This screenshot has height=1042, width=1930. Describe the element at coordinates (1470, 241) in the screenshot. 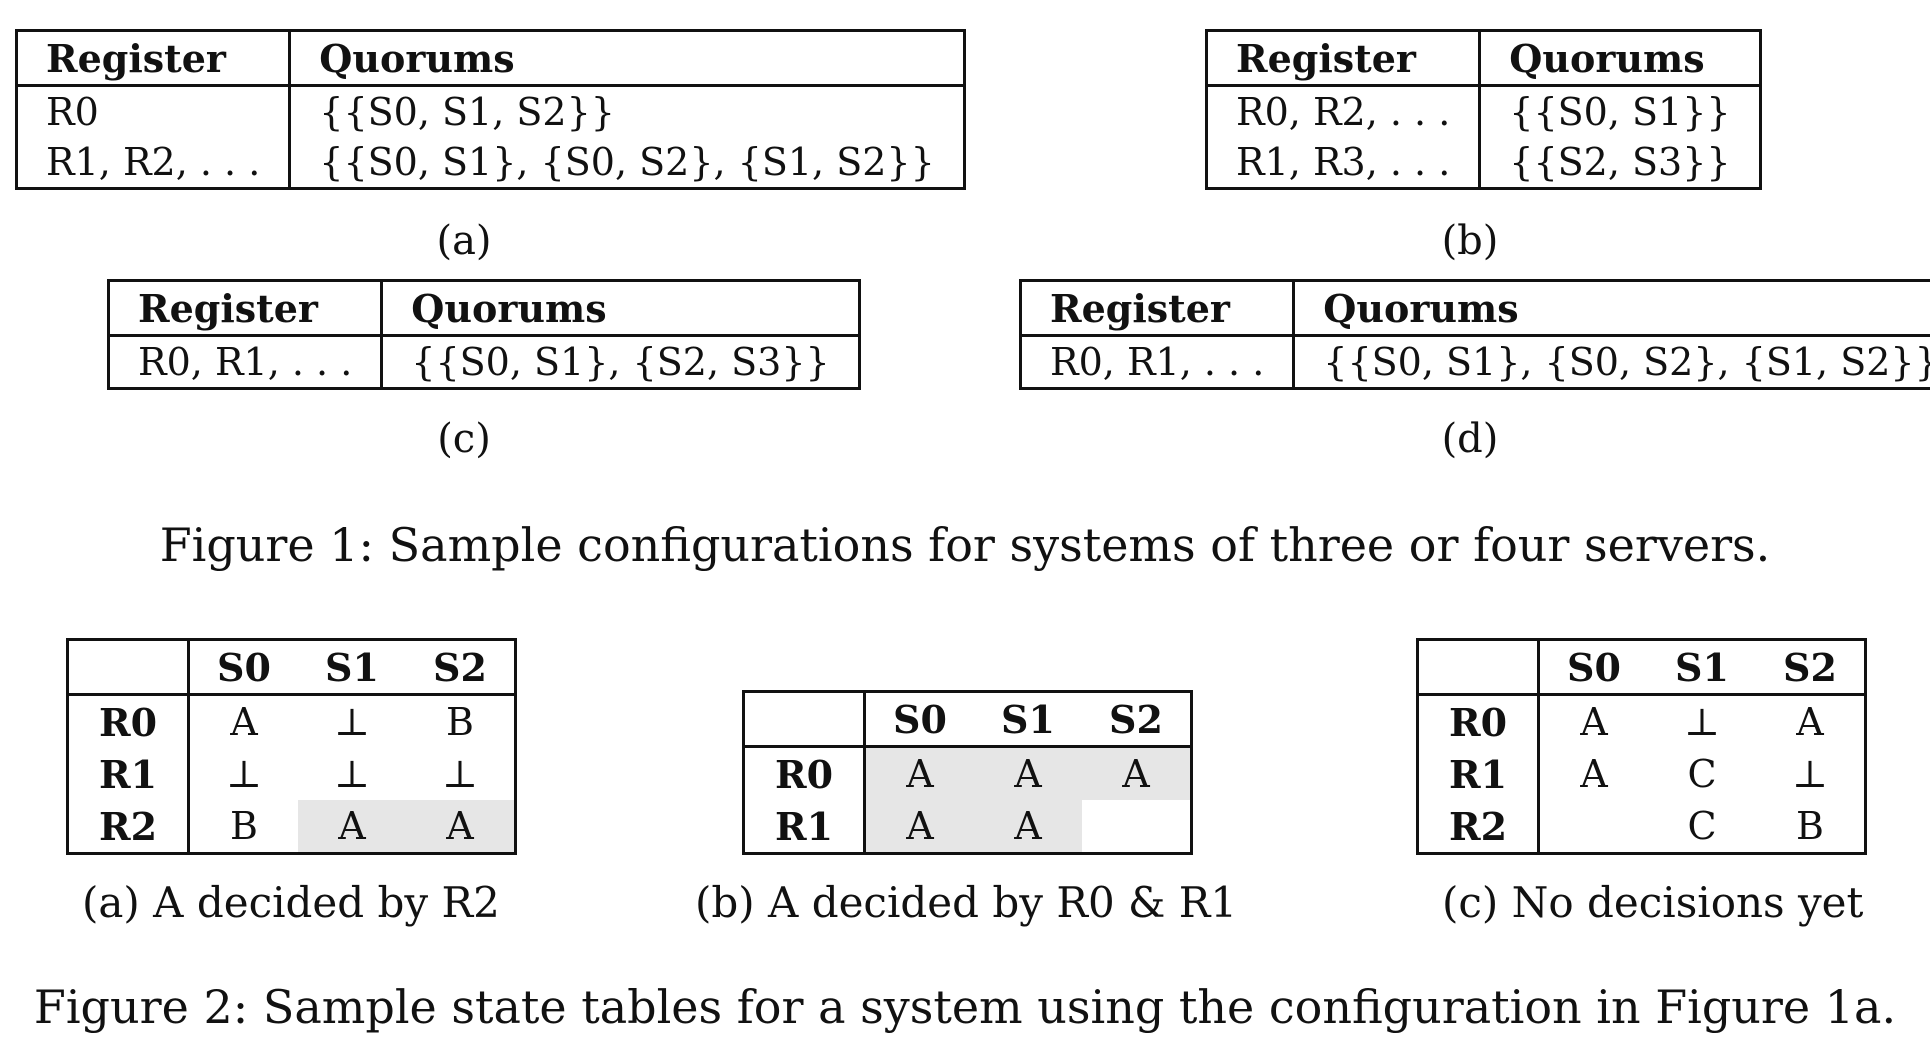

I see `subfigure-label: (b)` at that location.